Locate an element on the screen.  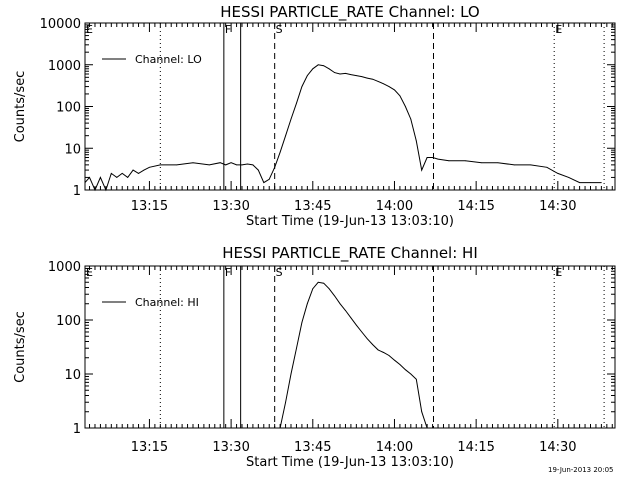
x-tick-label: 13:30 is located at coordinates (230, 447).